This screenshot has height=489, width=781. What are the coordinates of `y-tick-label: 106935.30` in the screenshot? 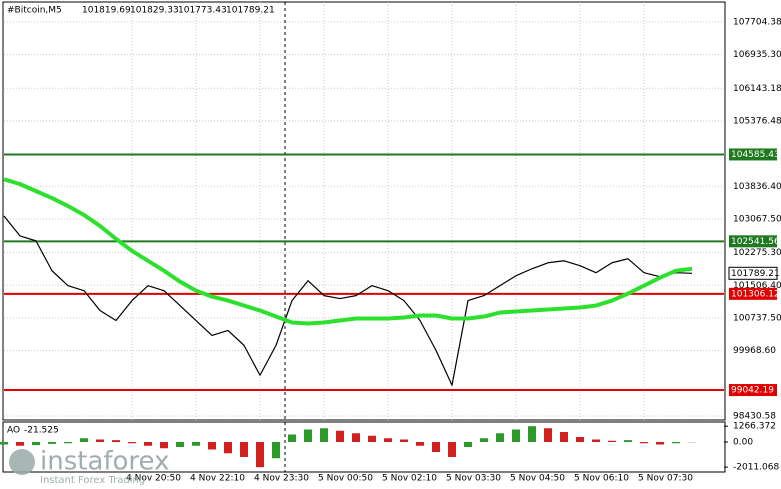 It's located at (757, 55).